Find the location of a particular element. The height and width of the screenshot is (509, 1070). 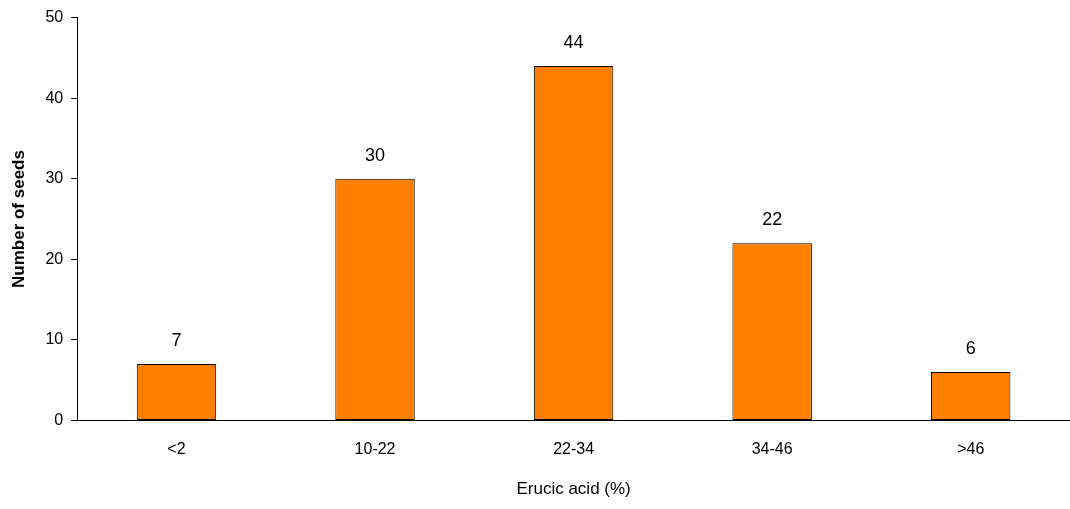

y-axis-title: Number of seeds is located at coordinates (18, 219).